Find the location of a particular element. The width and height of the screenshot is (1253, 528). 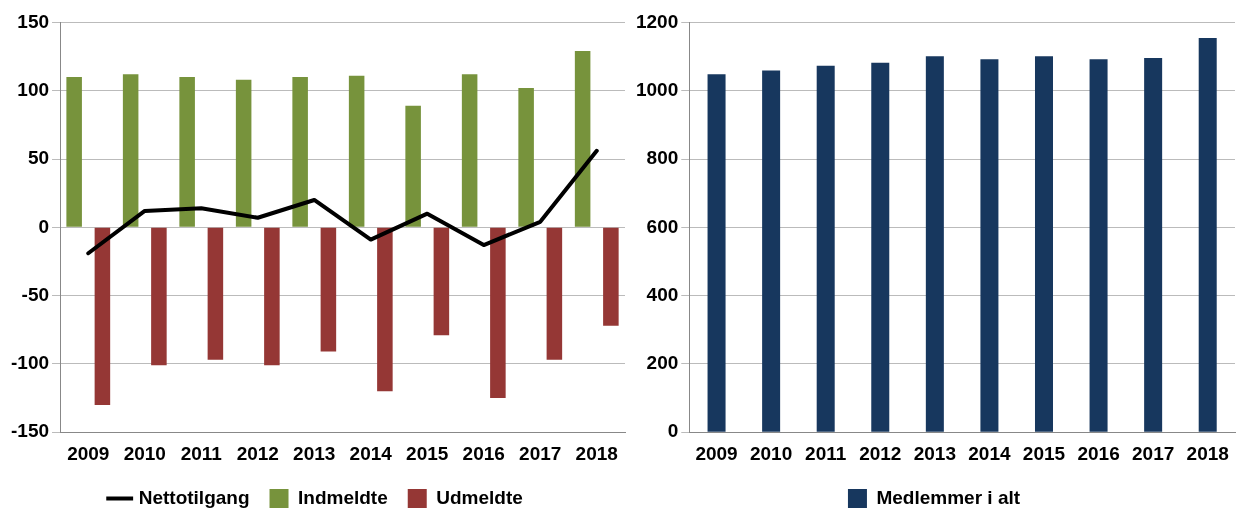

y-tick-label: 600 is located at coordinates (662, 226).